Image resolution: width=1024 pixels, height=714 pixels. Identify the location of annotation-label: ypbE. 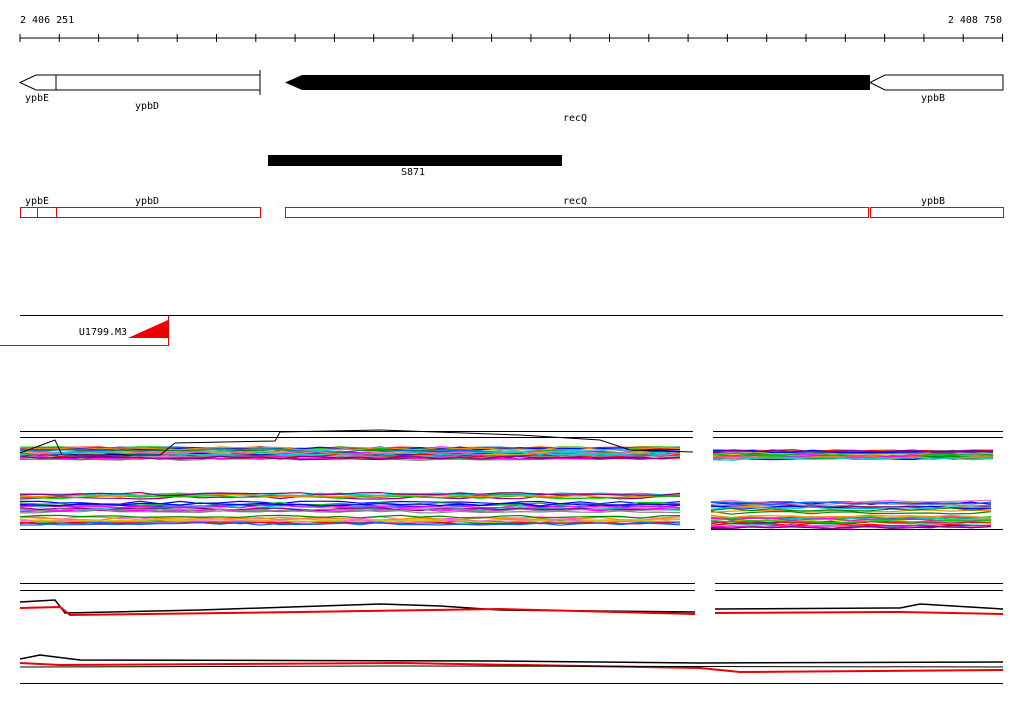
(37, 201).